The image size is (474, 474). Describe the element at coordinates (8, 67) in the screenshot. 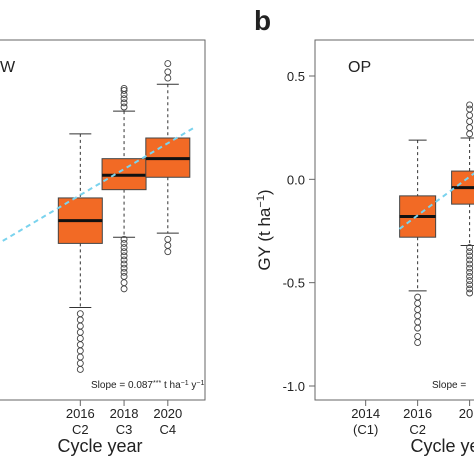

I see `panel-title: W` at that location.